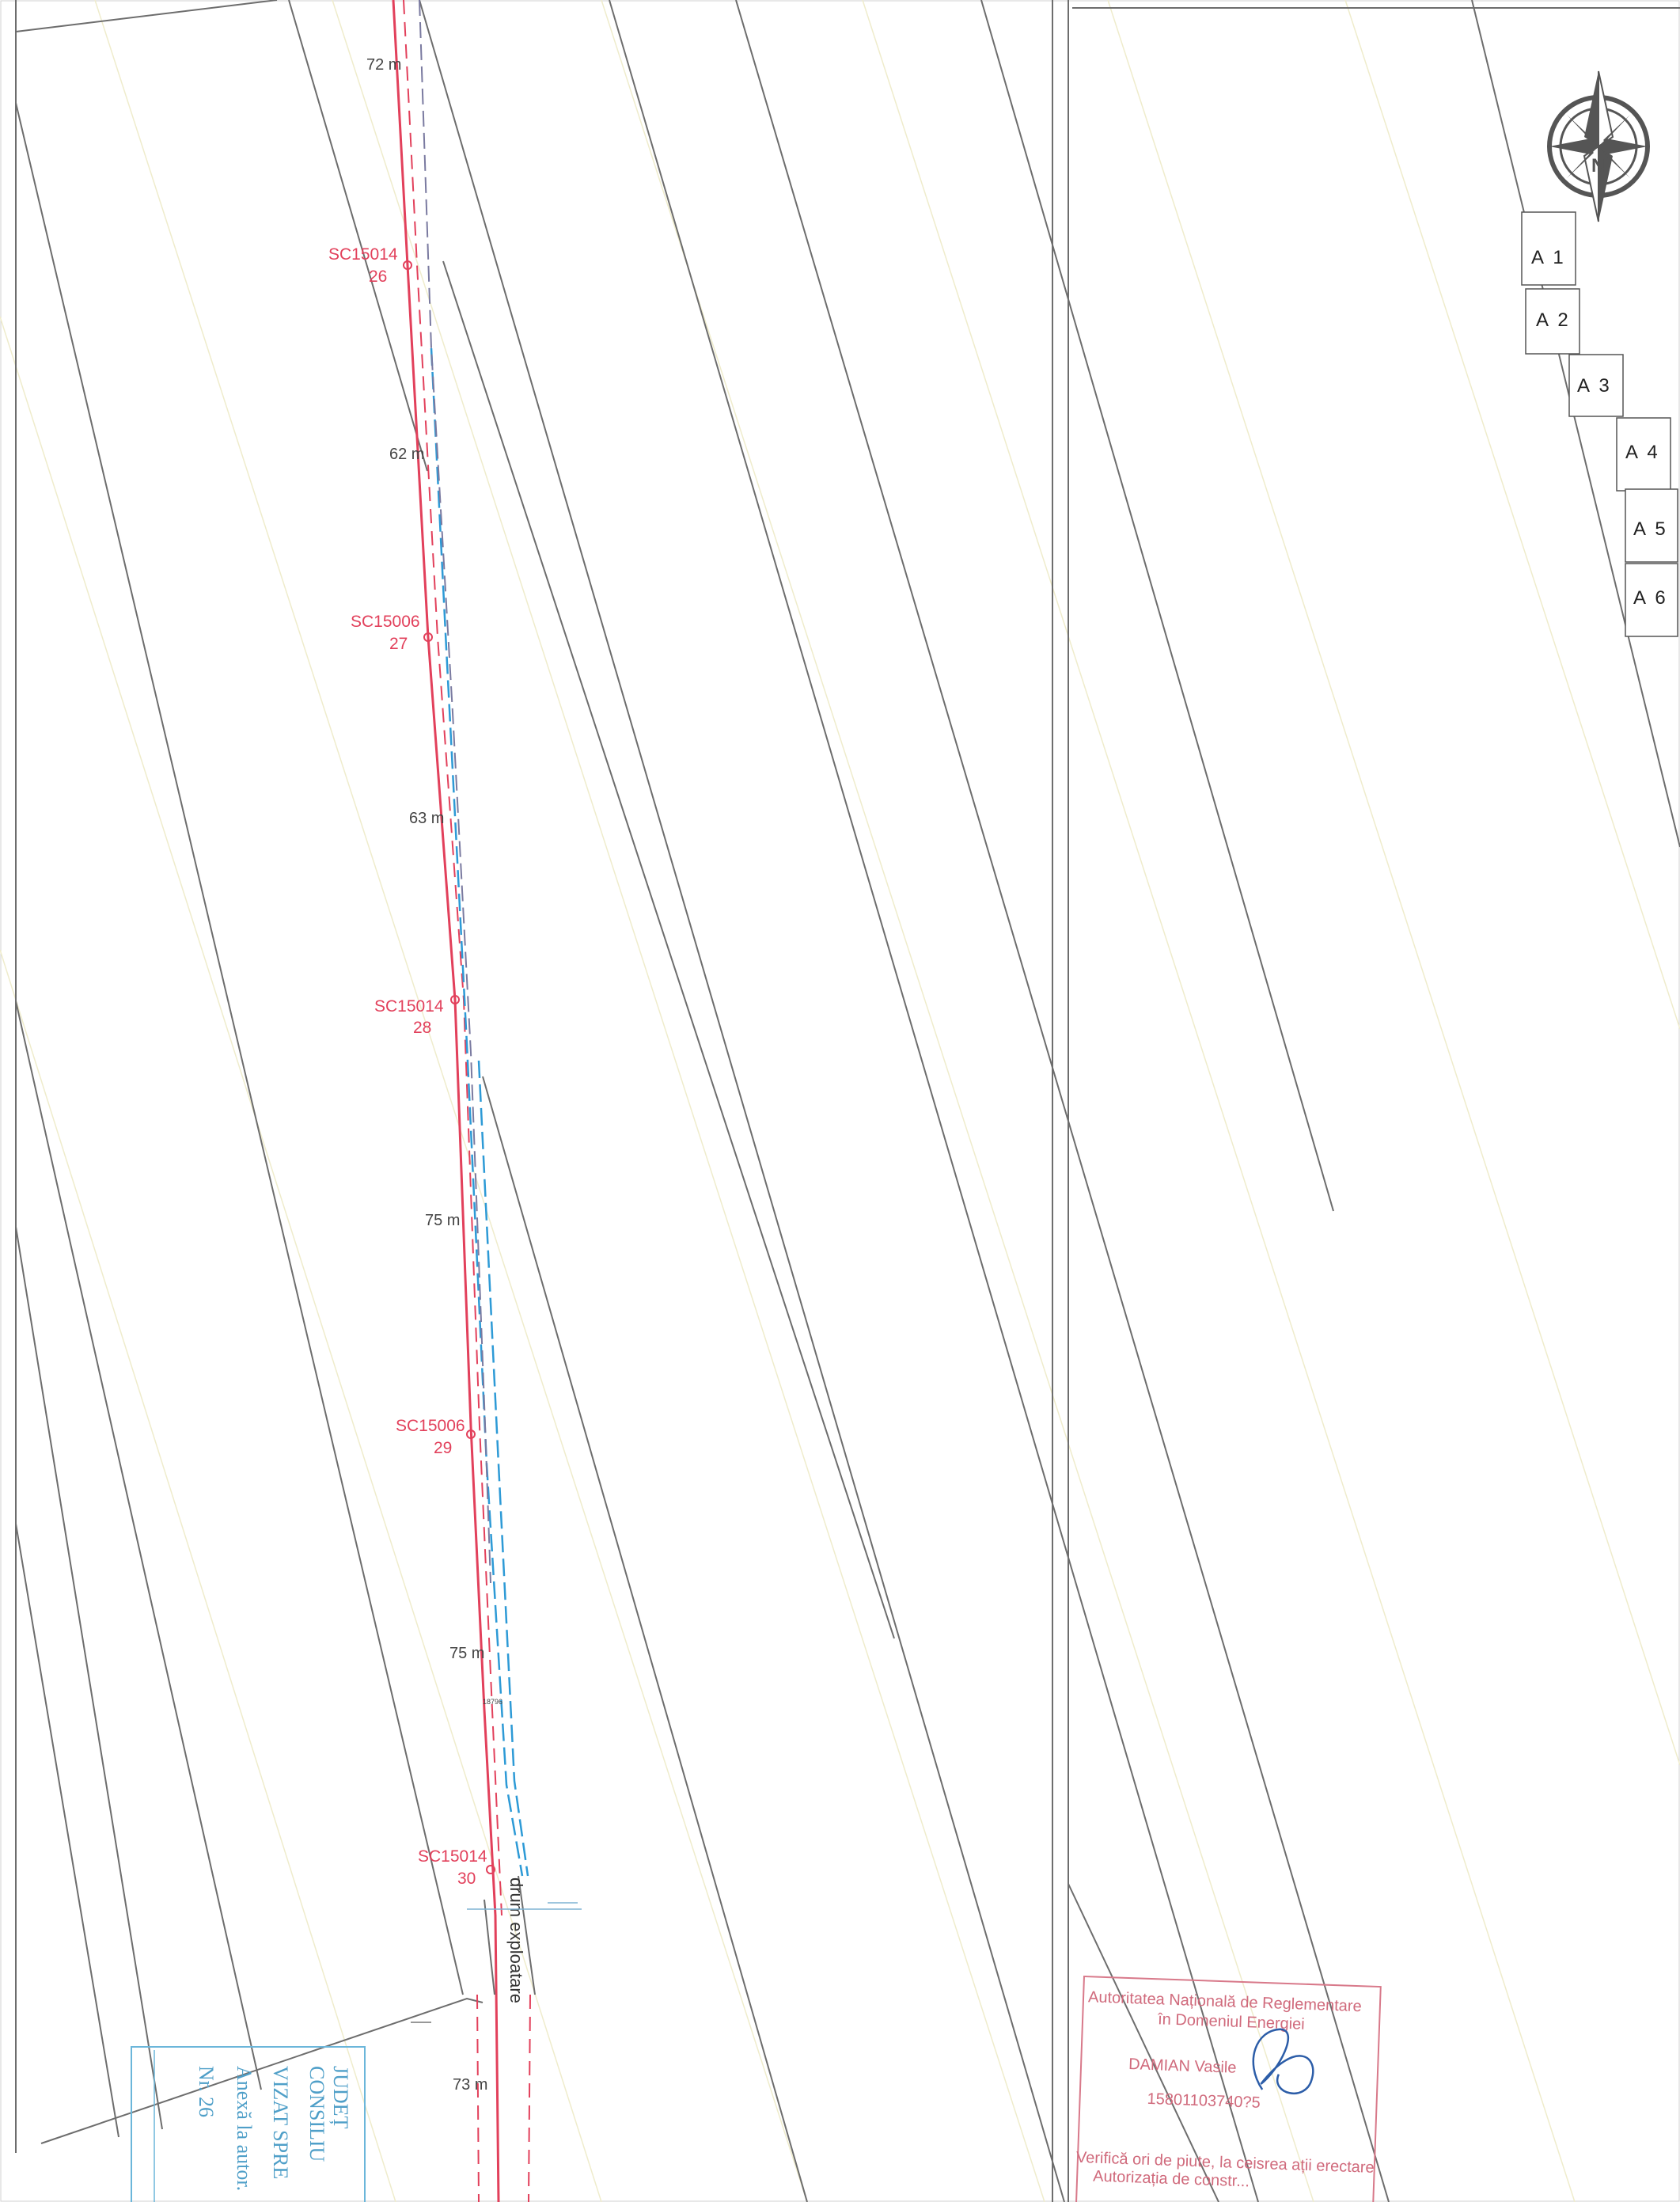 This screenshot has width=1680, height=2202. Describe the element at coordinates (1182, 2066) in the screenshot. I see `anre-stamp-name: DAMIAN Vasile` at that location.